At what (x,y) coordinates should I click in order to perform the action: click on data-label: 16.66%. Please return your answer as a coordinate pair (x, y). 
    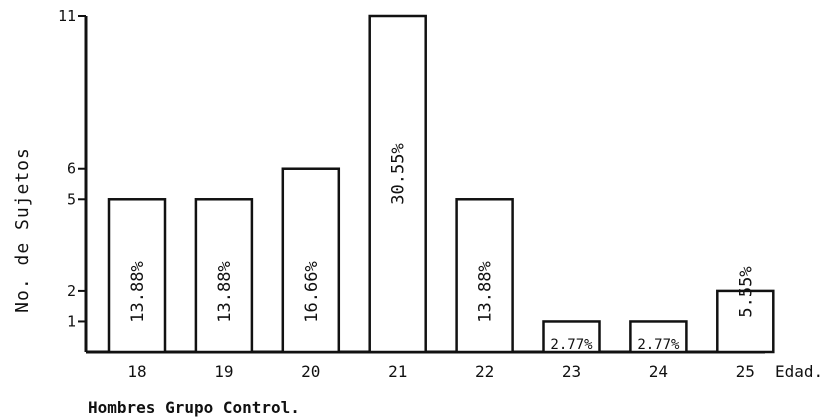
    Looking at the image, I should click on (312, 291).